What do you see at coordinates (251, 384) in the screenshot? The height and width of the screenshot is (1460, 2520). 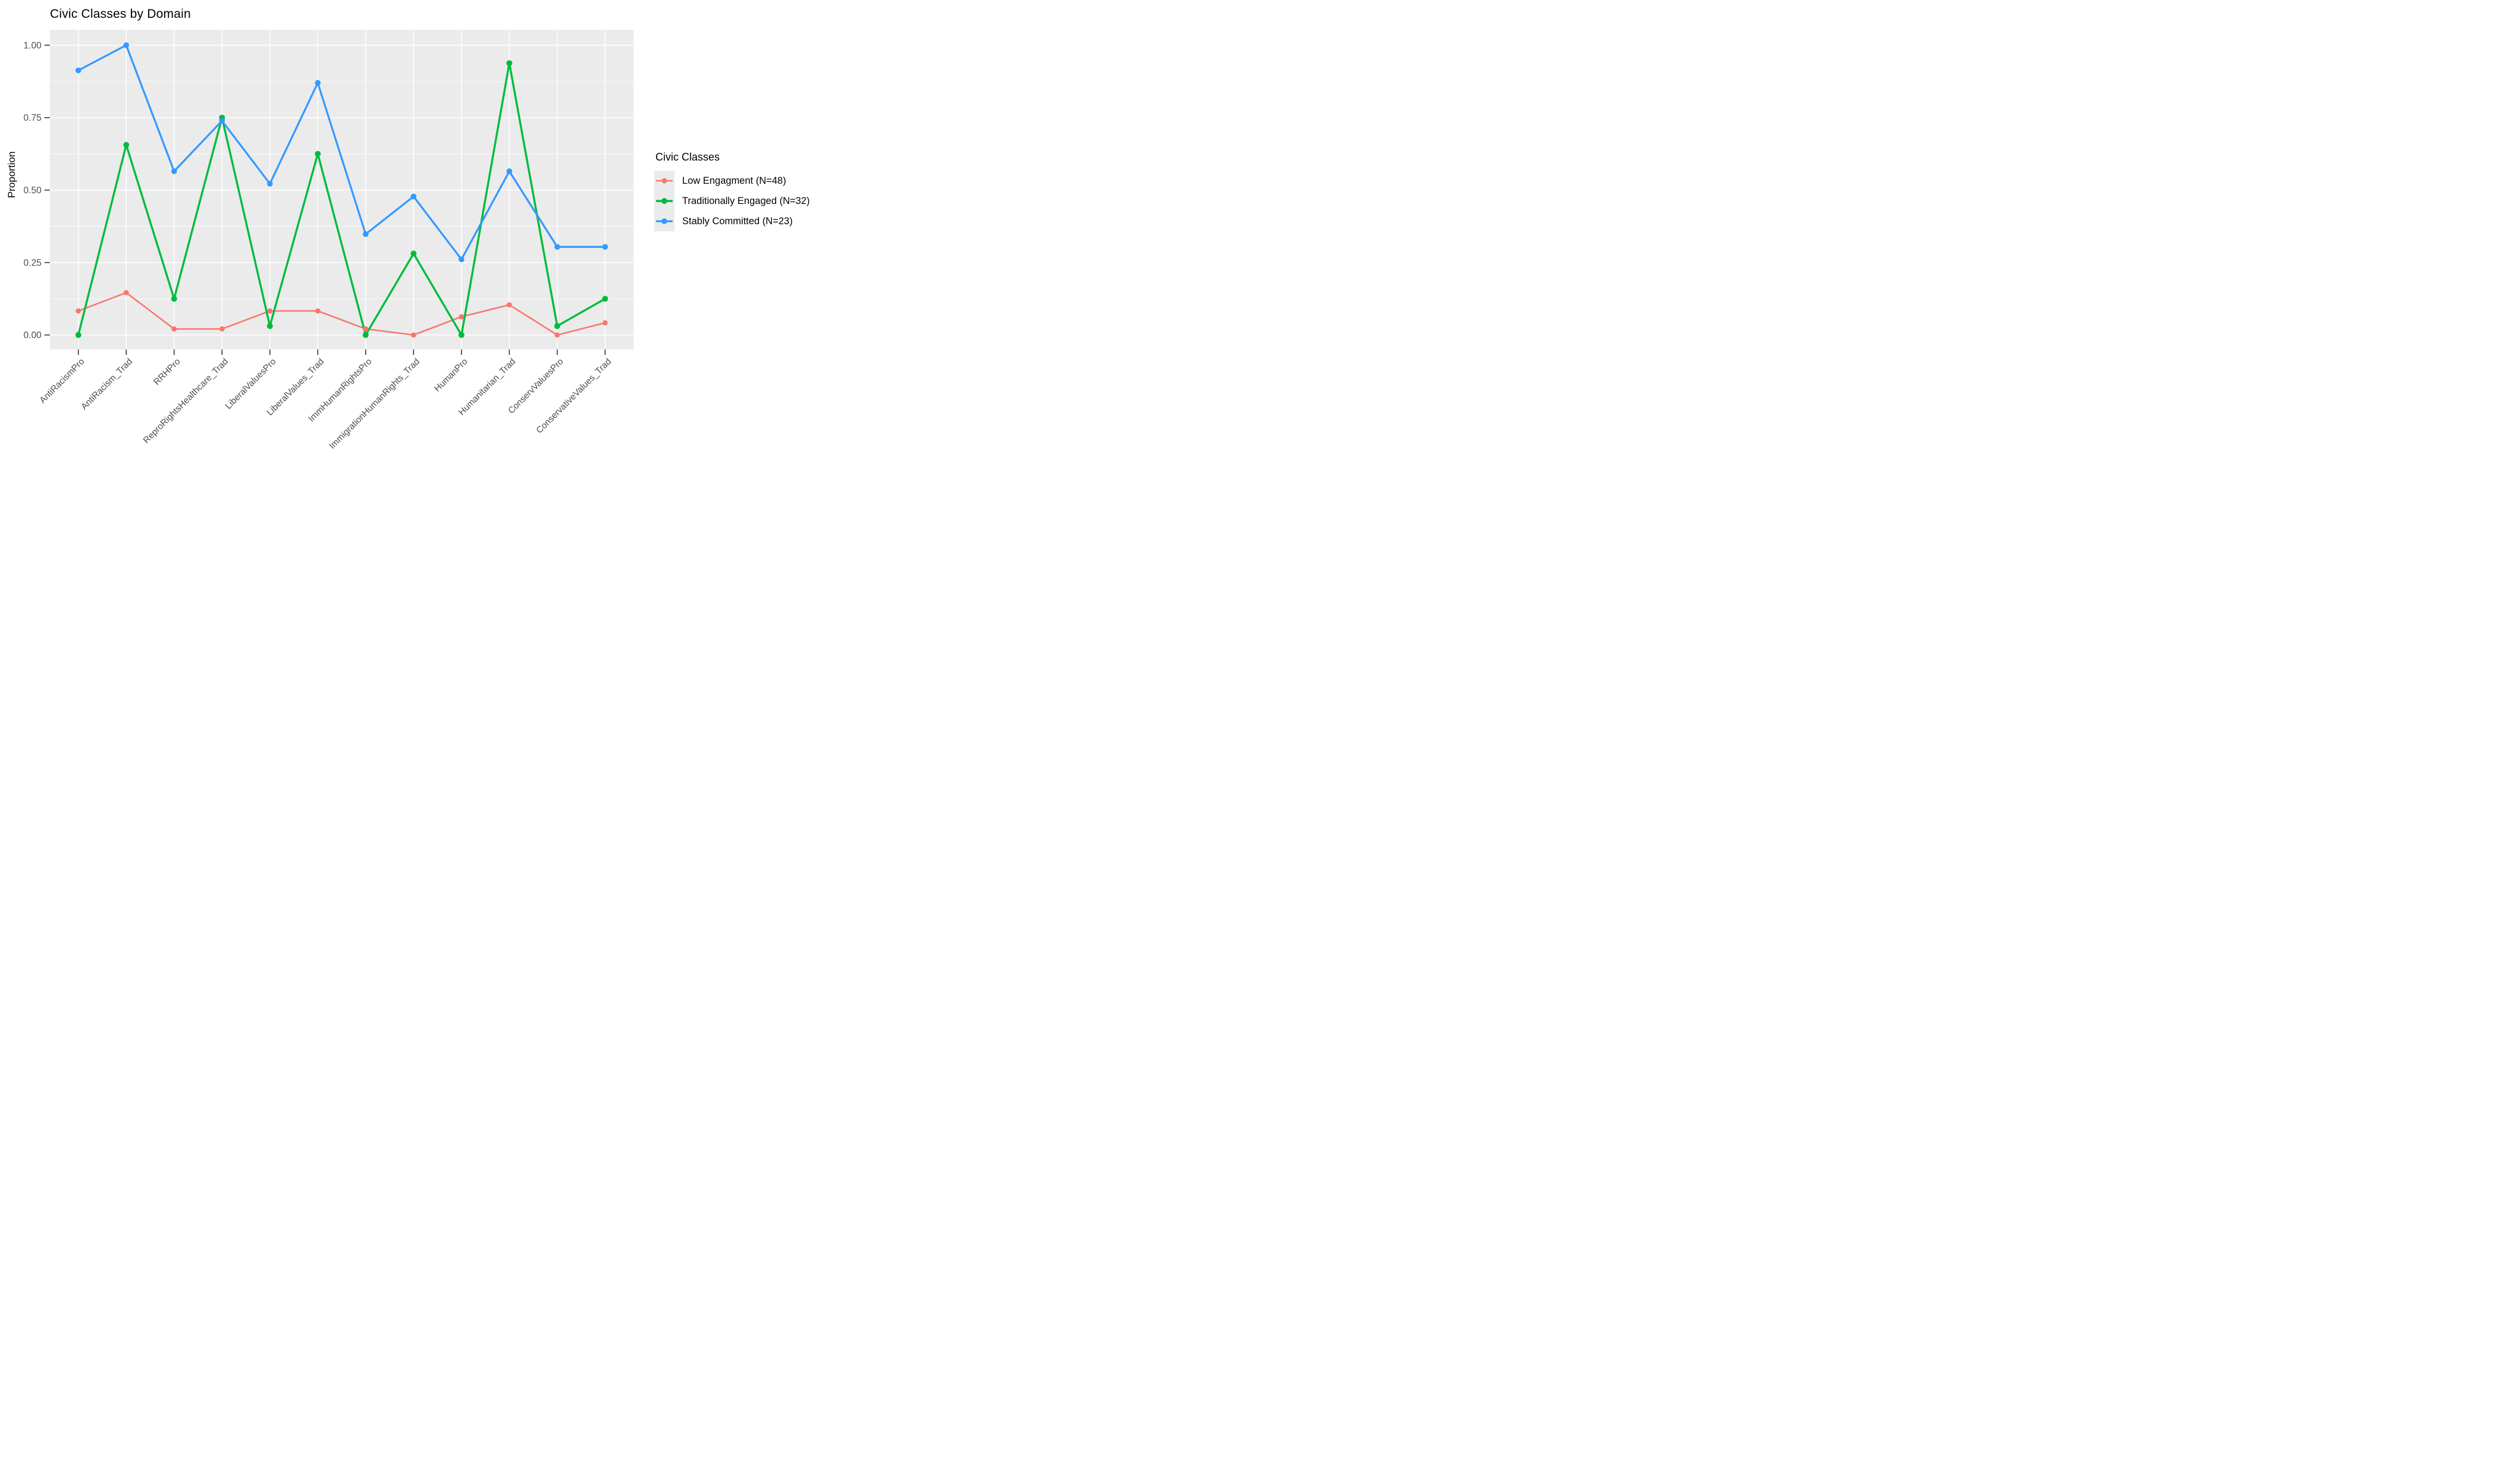 I see `x-tick-label: LiberalValuesPro` at bounding box center [251, 384].